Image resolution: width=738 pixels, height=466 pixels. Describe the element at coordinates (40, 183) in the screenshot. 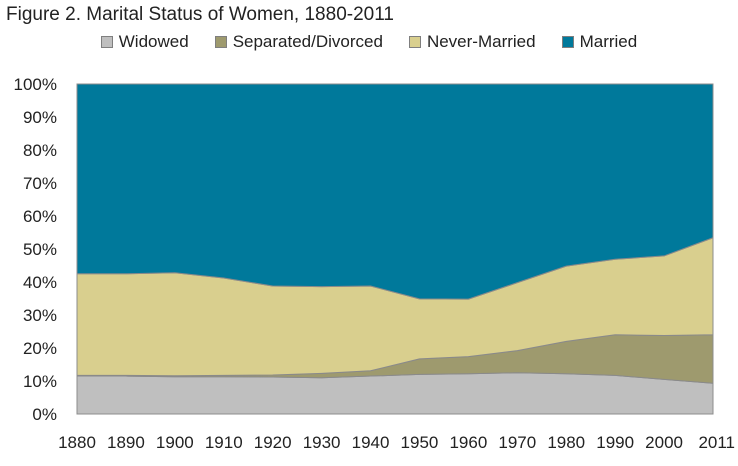

I see `y-tick-label: 70%` at that location.